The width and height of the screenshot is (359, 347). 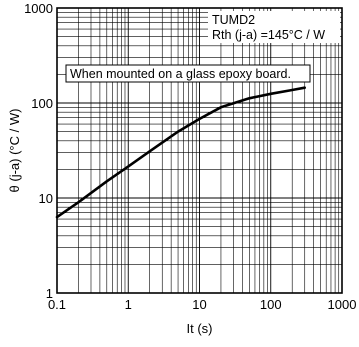 What do you see at coordinates (233, 20) in the screenshot?
I see `device-name-label: TUMD2` at bounding box center [233, 20].